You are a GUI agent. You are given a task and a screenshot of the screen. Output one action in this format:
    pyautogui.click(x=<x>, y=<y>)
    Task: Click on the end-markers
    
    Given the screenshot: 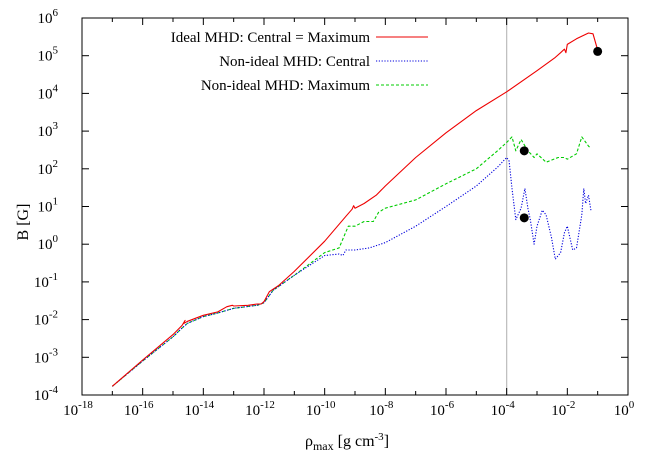 What is the action you would take?
    pyautogui.click(x=561, y=134)
    